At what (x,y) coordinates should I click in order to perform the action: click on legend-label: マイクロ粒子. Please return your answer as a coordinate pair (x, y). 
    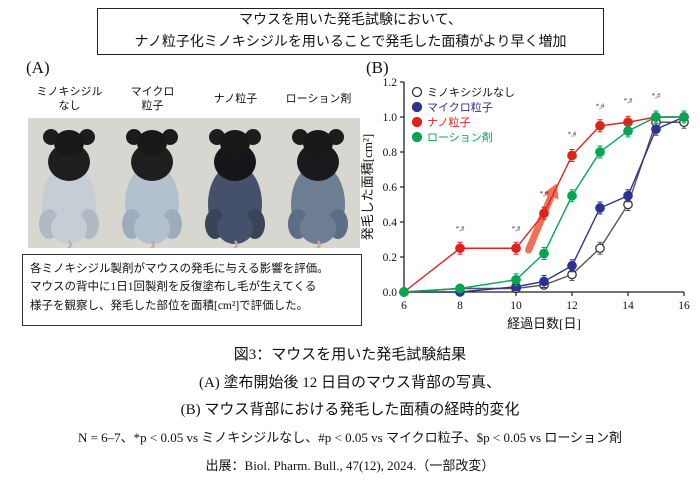
    Looking at the image, I should click on (460, 107).